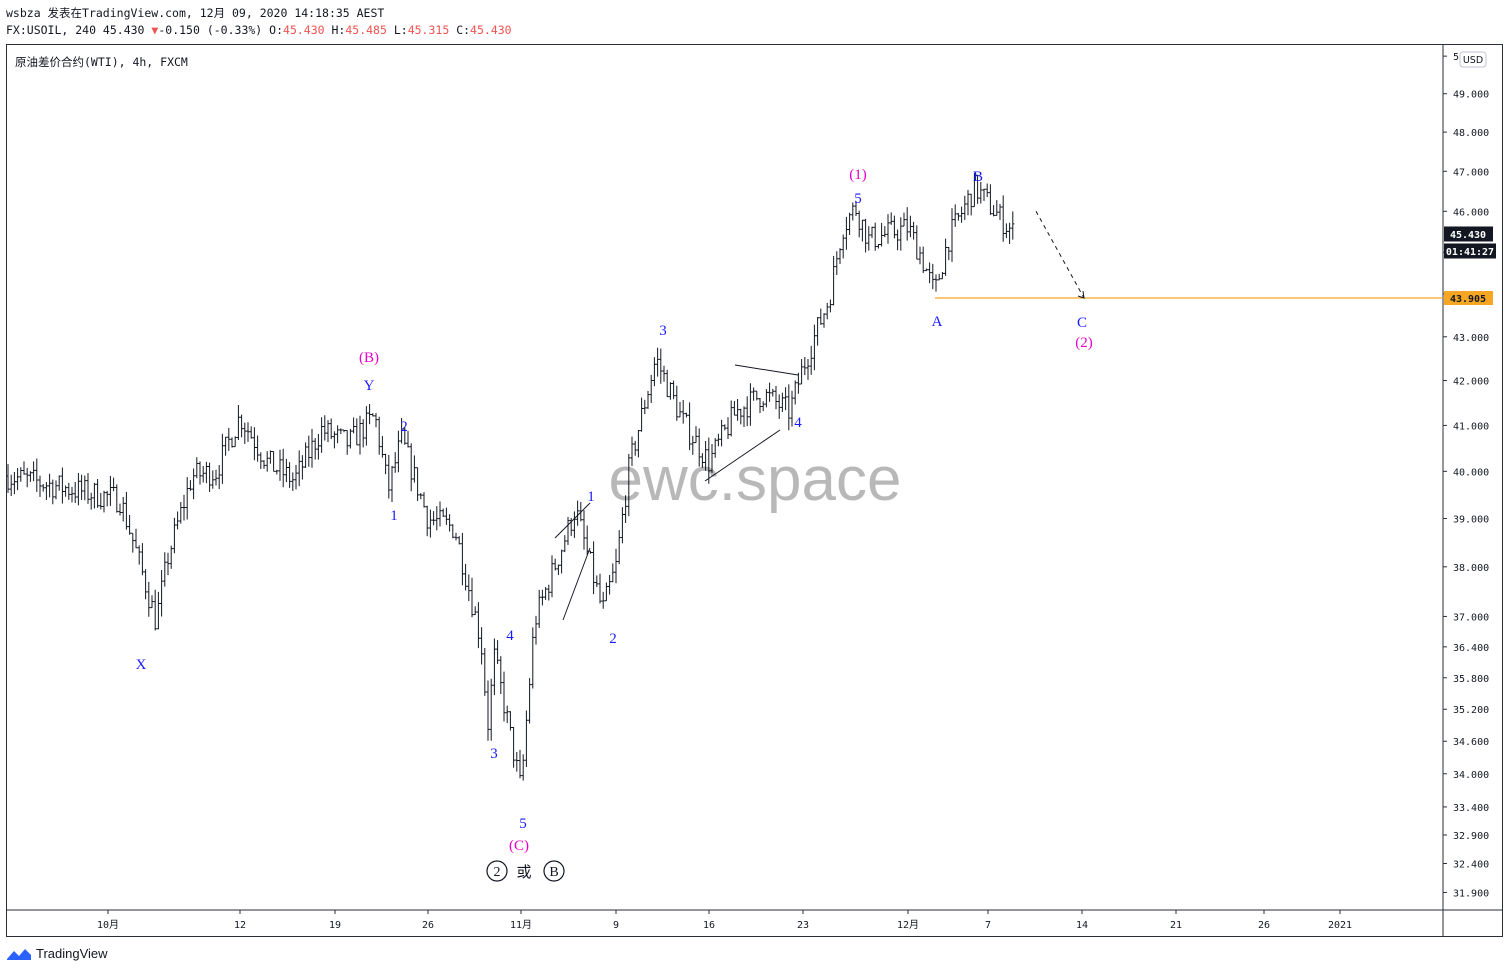 This screenshot has height=974, width=1510. I want to click on currency-label: USD, so click(1473, 60).